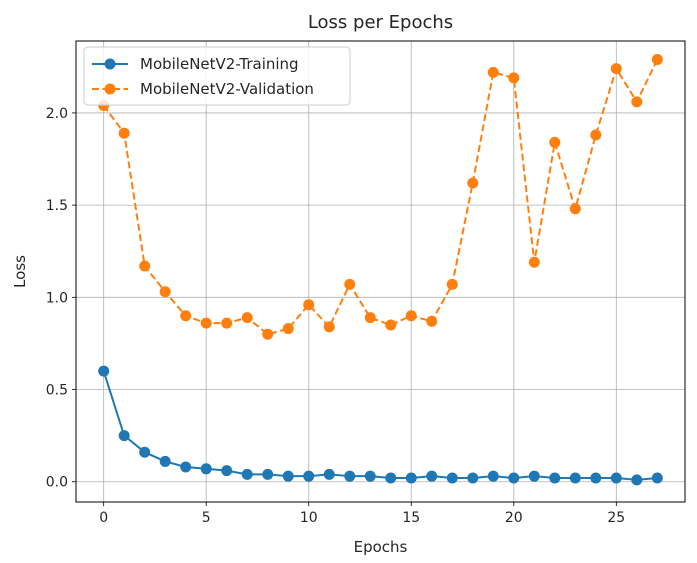  I want to click on y-tick-label: 1.5, so click(57, 206).